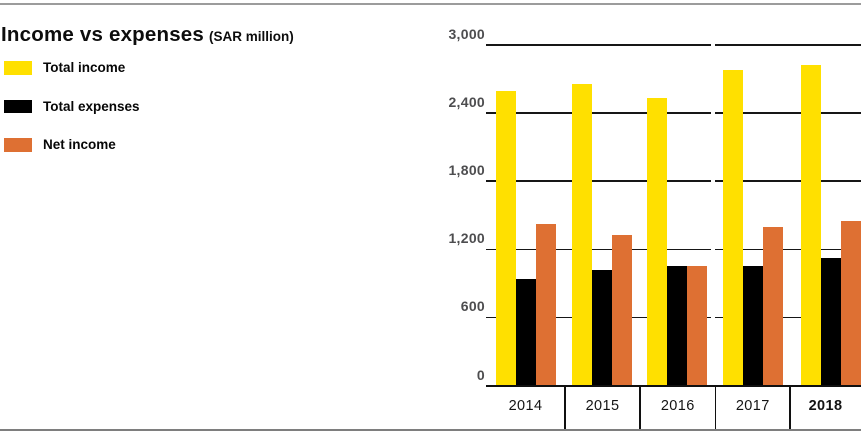 The width and height of the screenshot is (861, 434). What do you see at coordinates (466, 102) in the screenshot?
I see `y-axis-tick-label-2,400: 2,400` at bounding box center [466, 102].